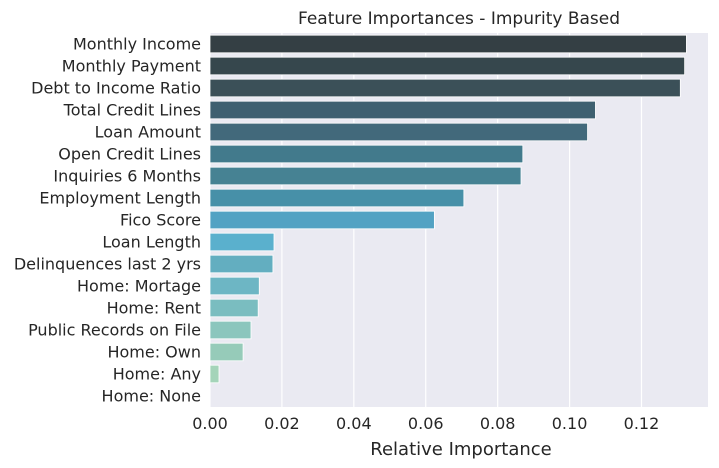  I want to click on y-tick-label: Home: Any, so click(157, 374).